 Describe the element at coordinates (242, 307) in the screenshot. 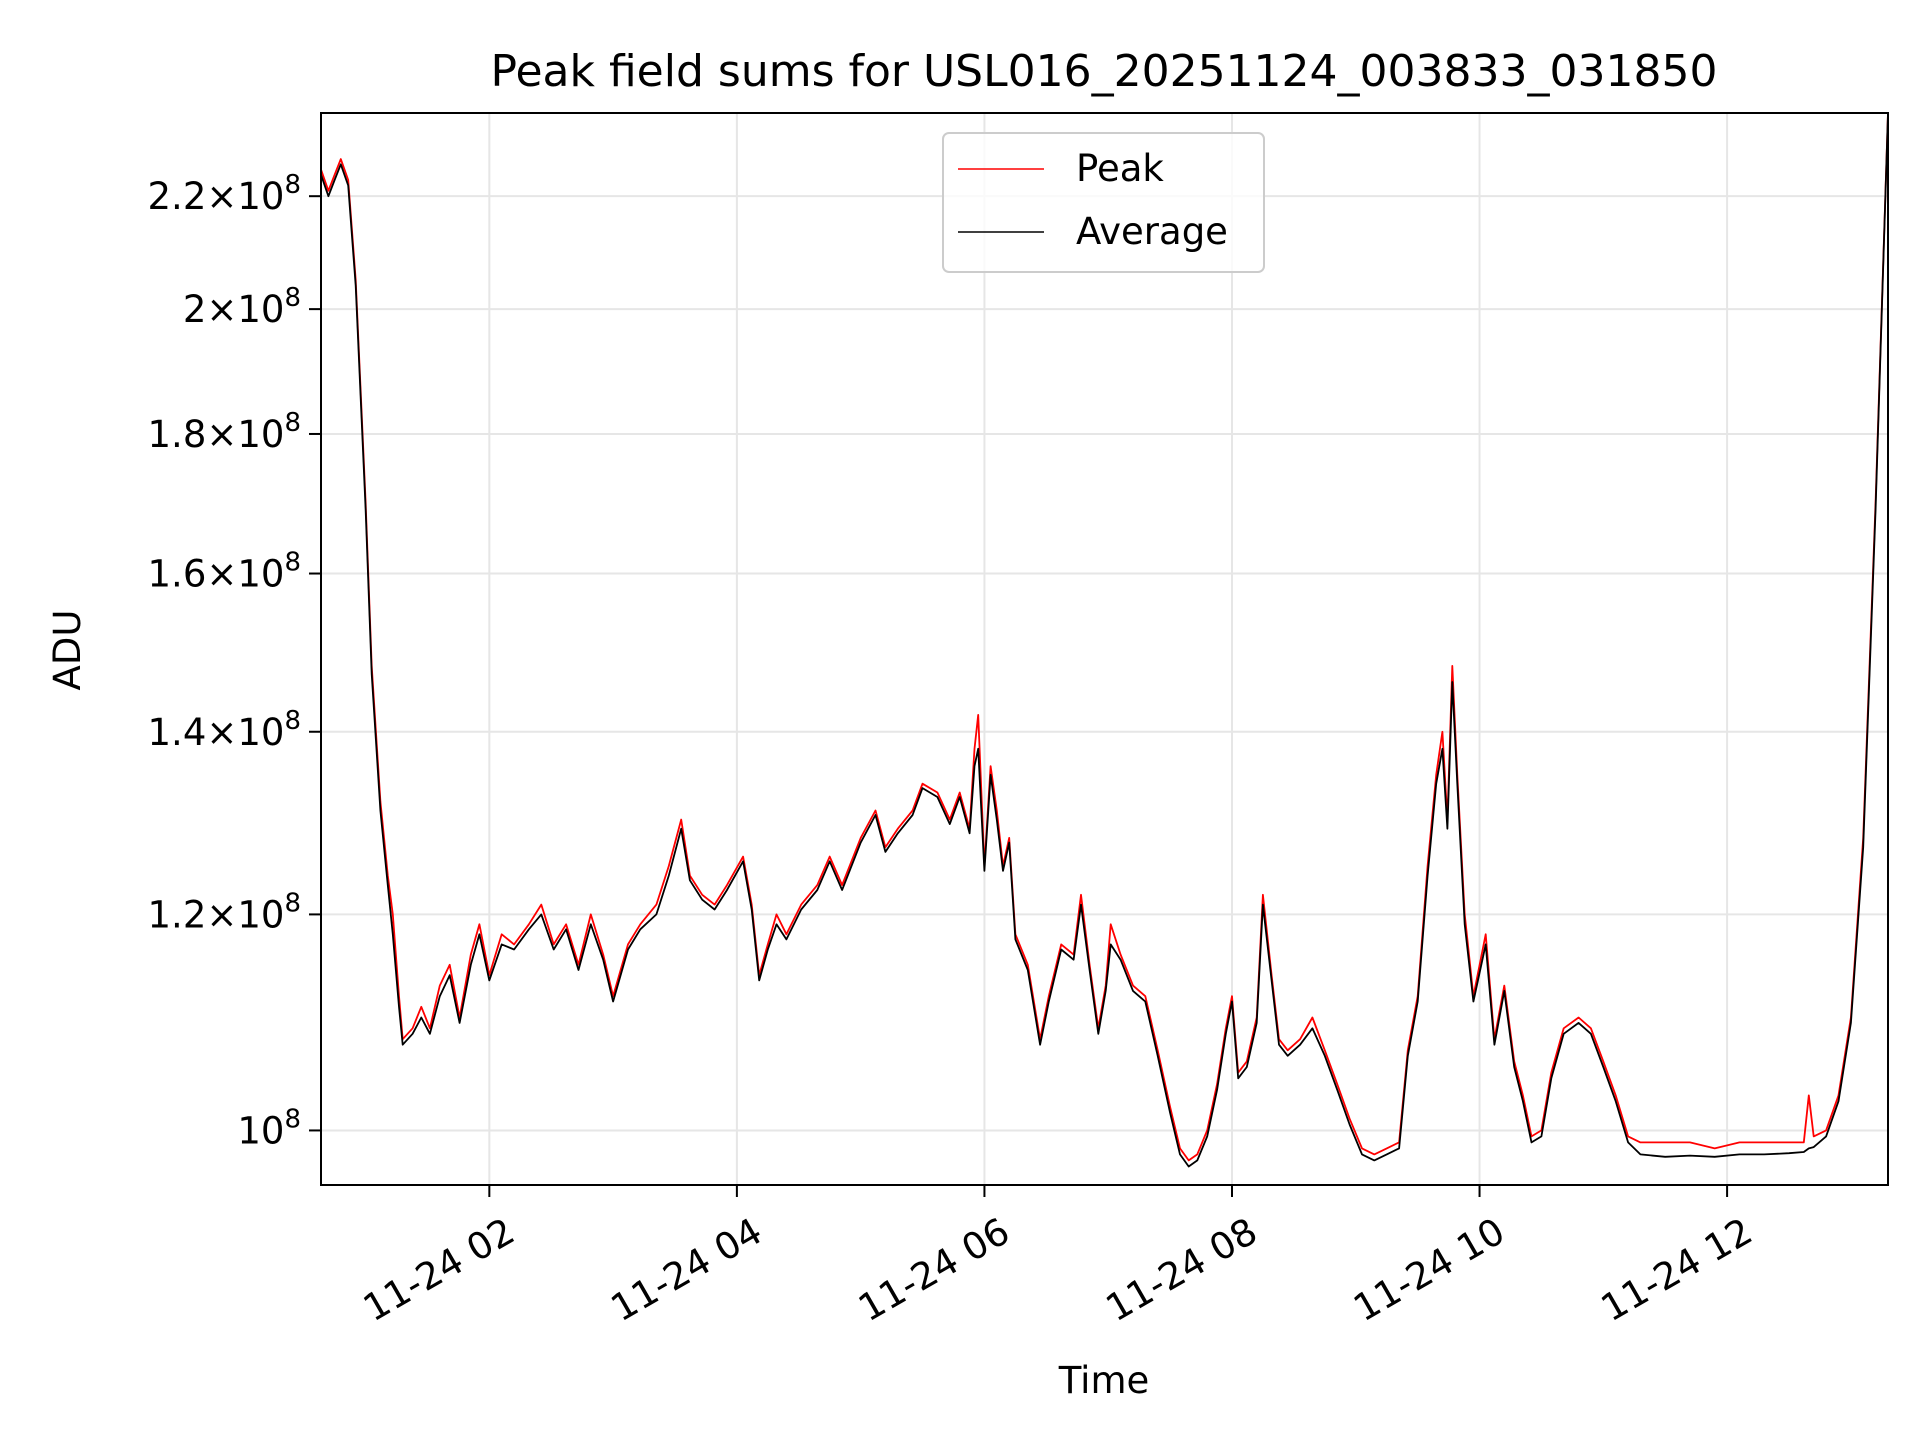

I see `y-tick-label: 2×108` at that location.